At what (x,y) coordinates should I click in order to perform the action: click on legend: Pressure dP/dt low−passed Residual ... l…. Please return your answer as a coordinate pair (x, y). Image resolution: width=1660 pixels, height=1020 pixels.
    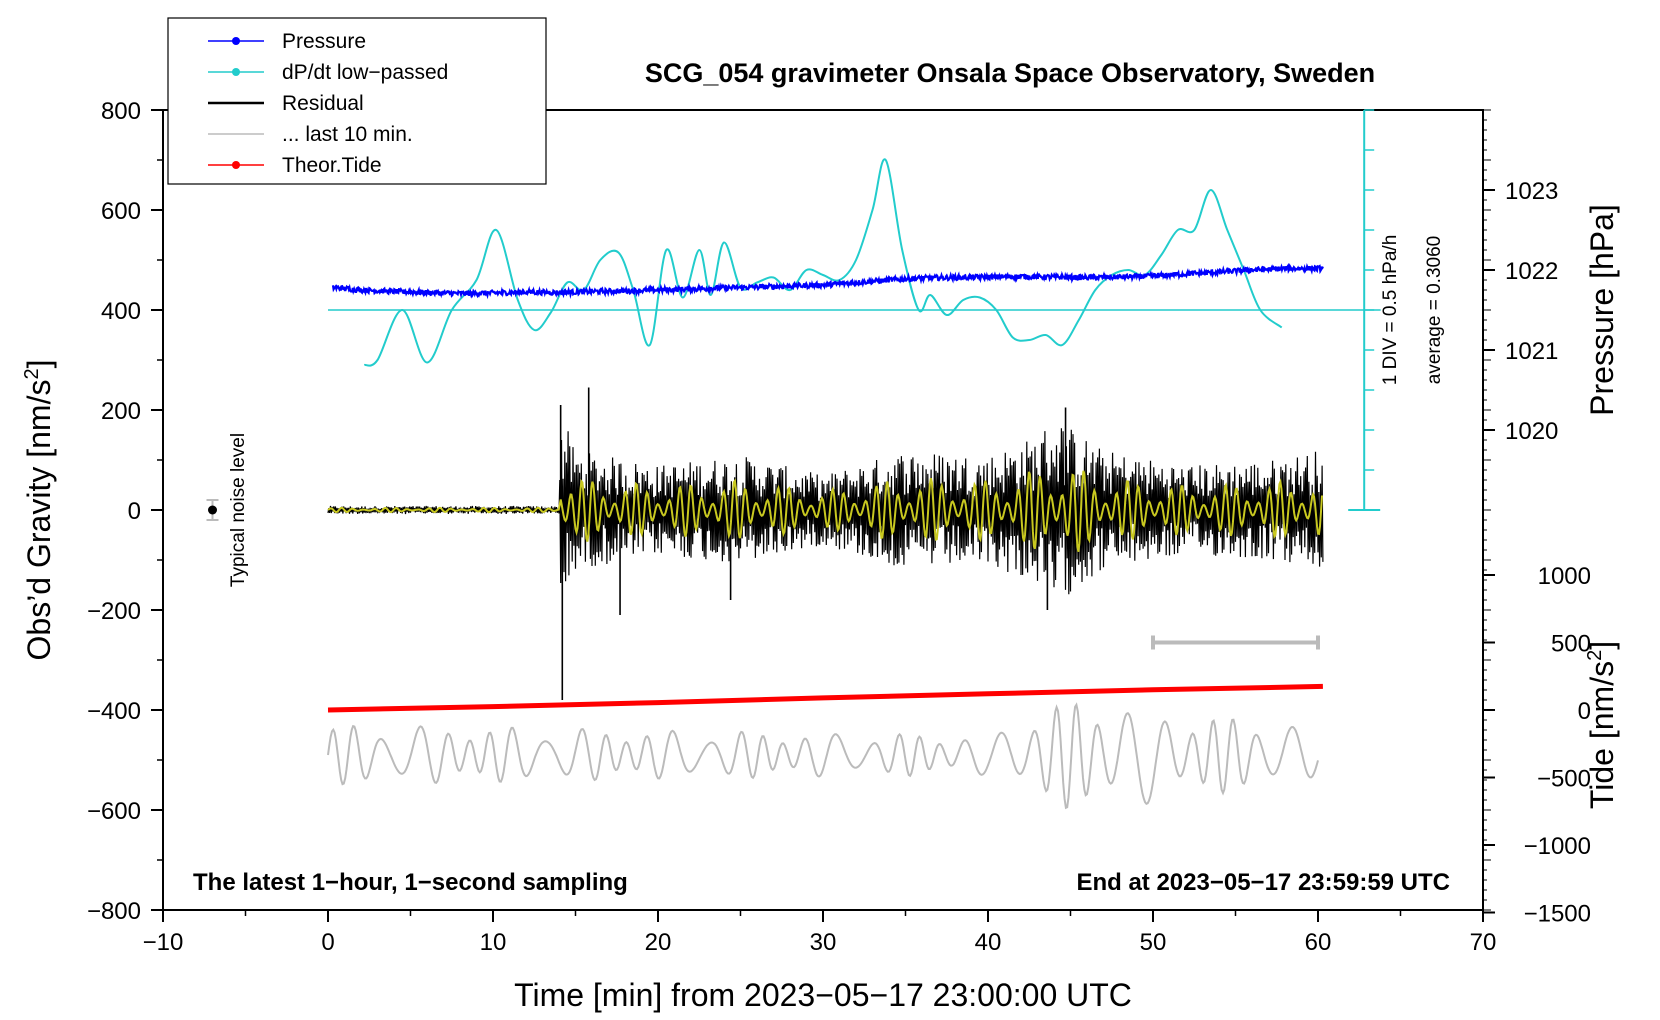
    Looking at the image, I should click on (357, 101).